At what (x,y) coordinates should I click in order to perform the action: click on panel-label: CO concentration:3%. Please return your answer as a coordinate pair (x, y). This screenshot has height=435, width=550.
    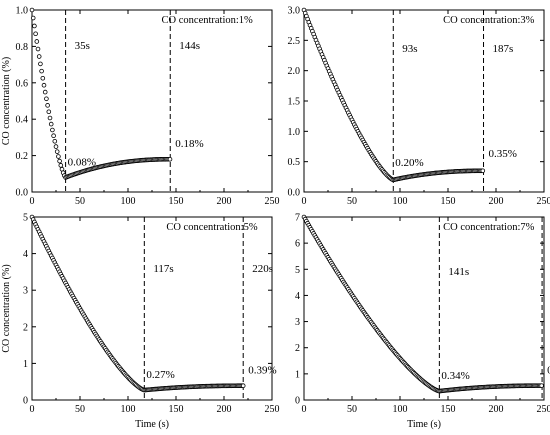
    Looking at the image, I should click on (489, 20).